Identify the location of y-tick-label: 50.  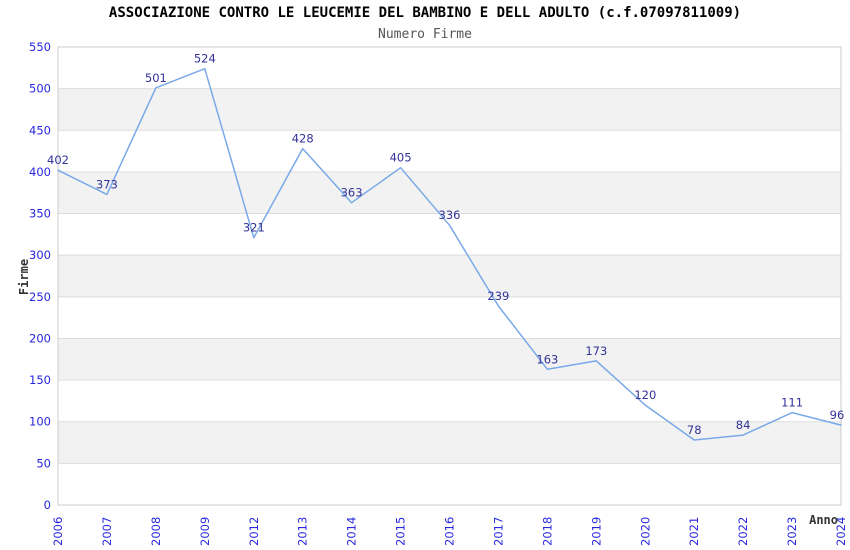
(43, 463).